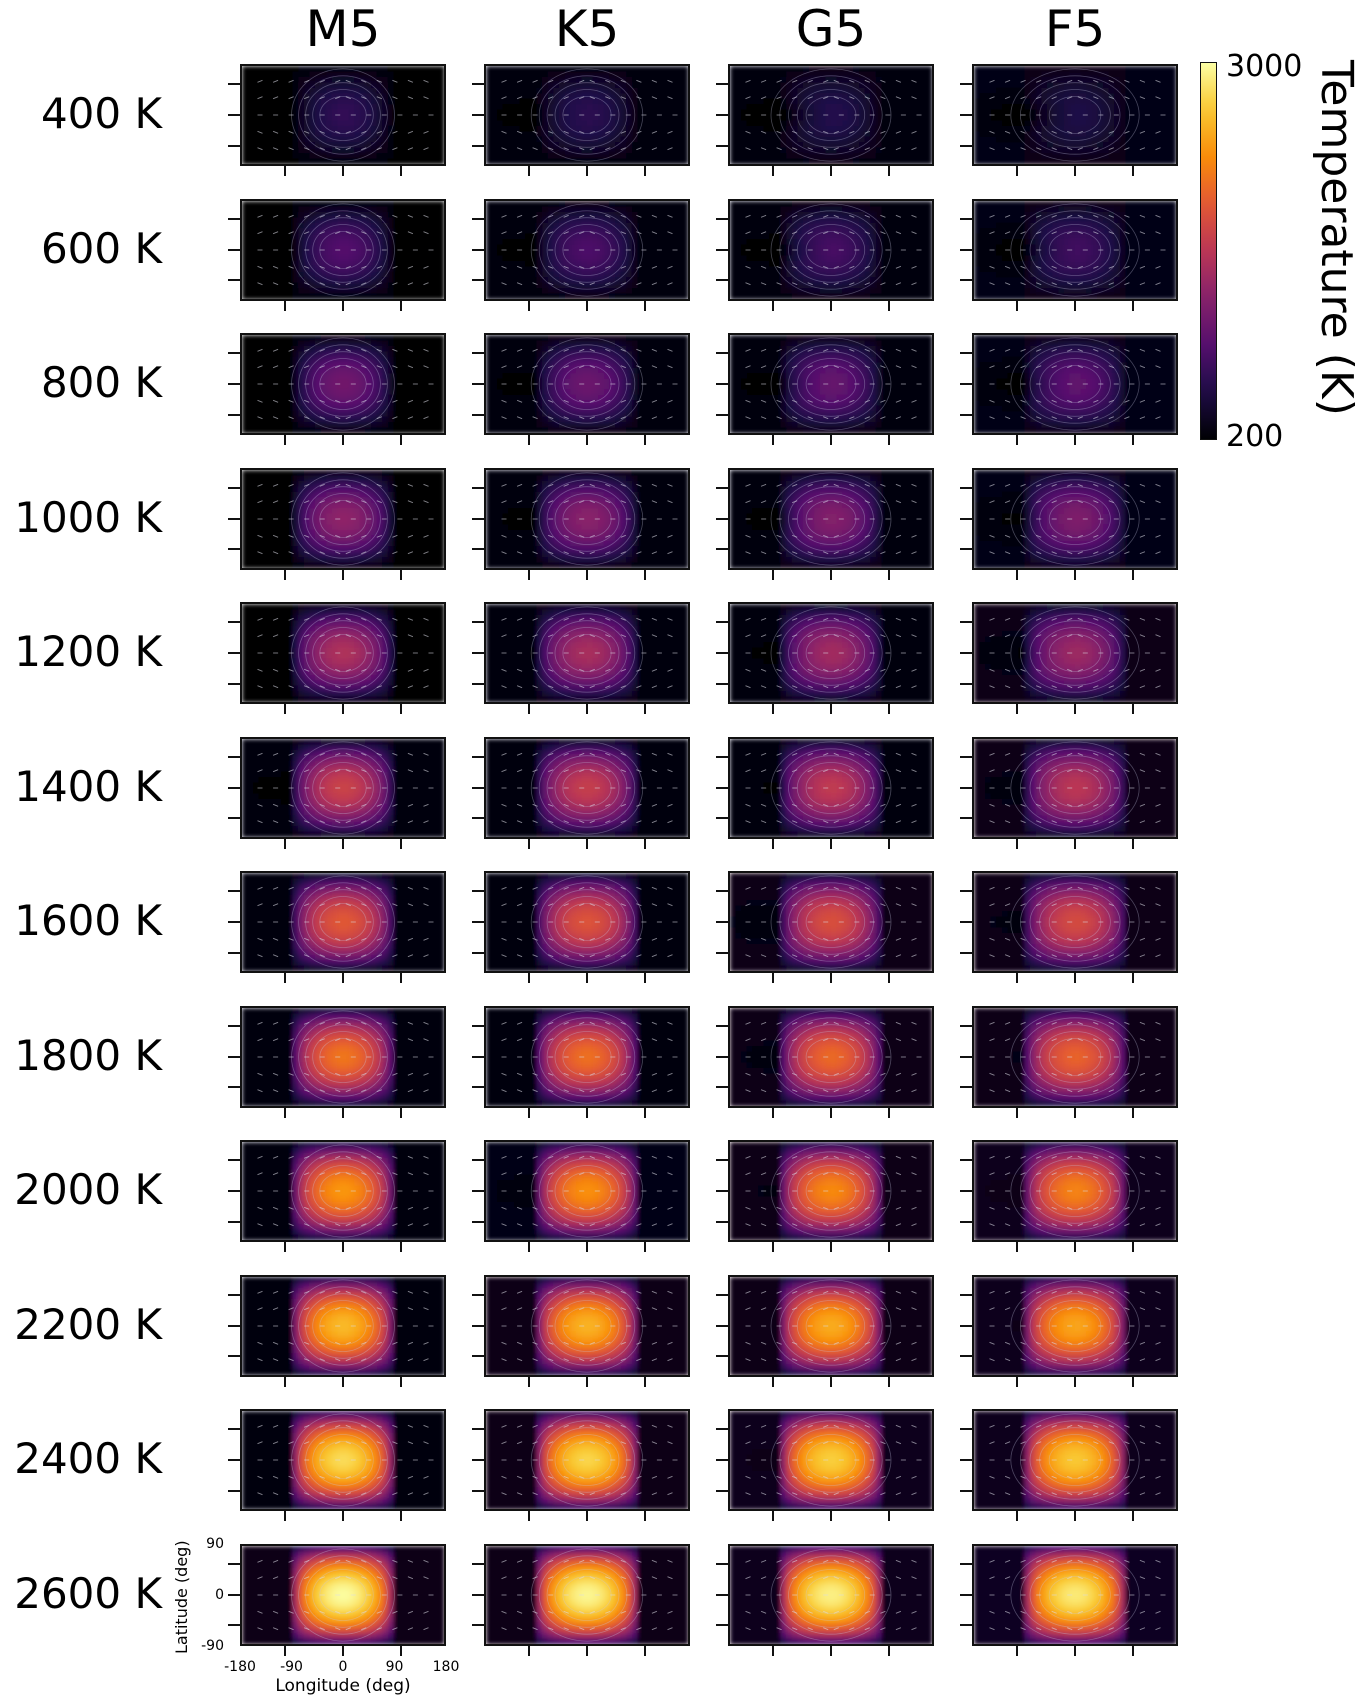 The width and height of the screenshot is (1358, 1699). I want to click on colorbar, so click(1208, 251).